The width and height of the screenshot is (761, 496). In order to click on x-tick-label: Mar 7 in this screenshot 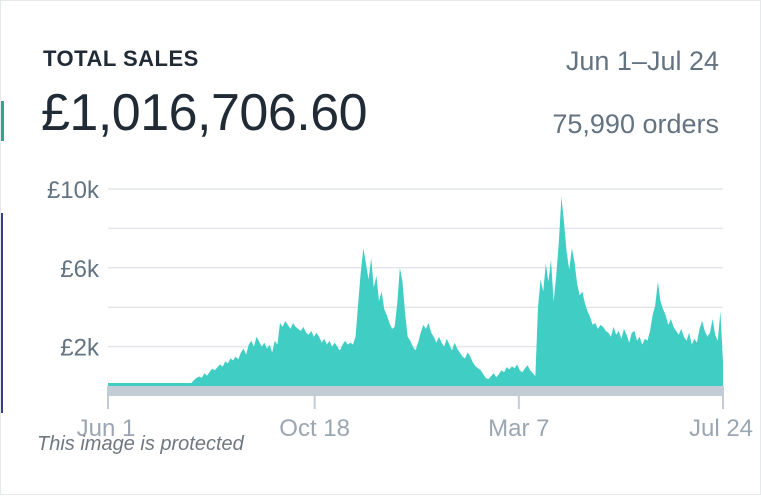, I will do `click(518, 428)`.